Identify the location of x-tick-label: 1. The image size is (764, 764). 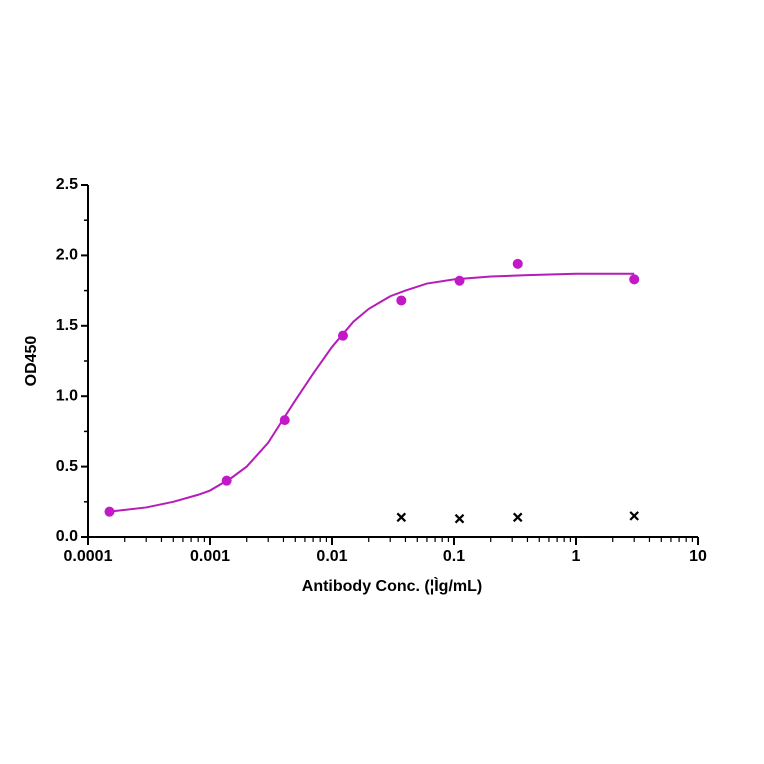
(576, 556).